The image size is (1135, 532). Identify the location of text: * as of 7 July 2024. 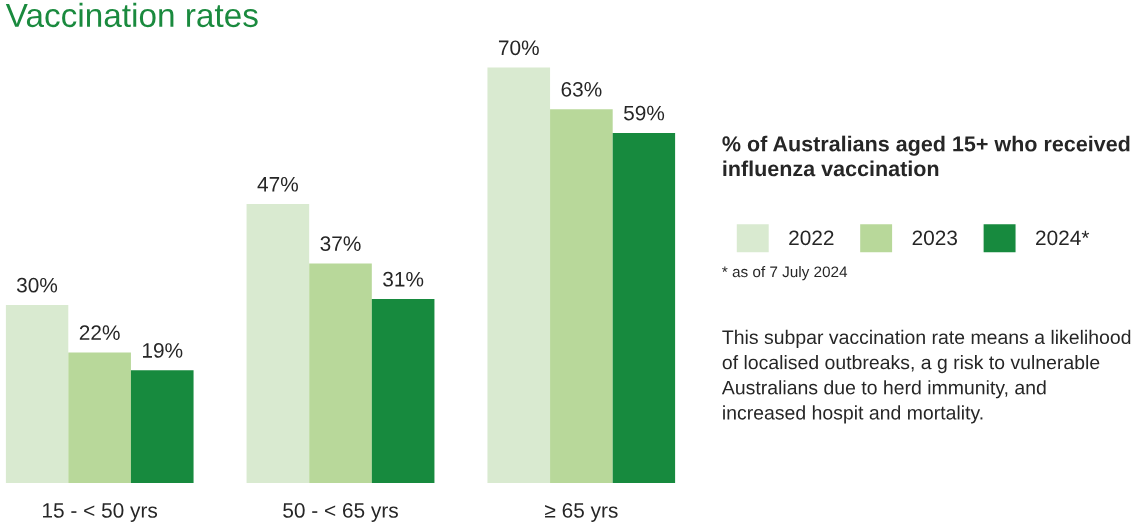
(785, 273).